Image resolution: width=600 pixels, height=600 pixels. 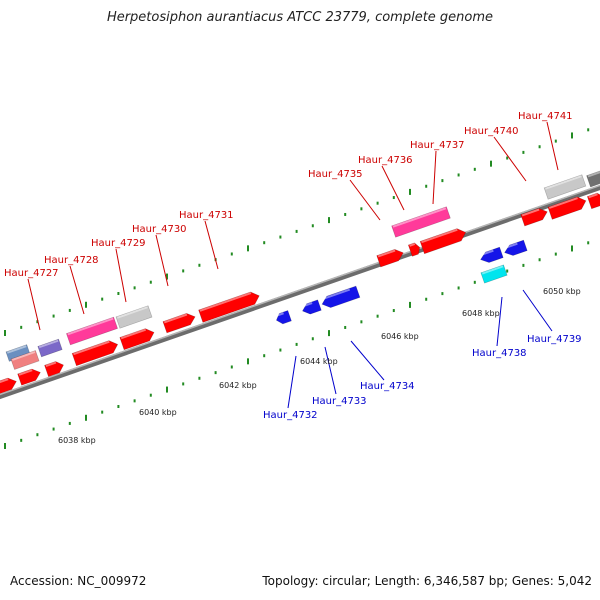 I want to click on gene-label: Haur_4736, so click(x=385, y=160).